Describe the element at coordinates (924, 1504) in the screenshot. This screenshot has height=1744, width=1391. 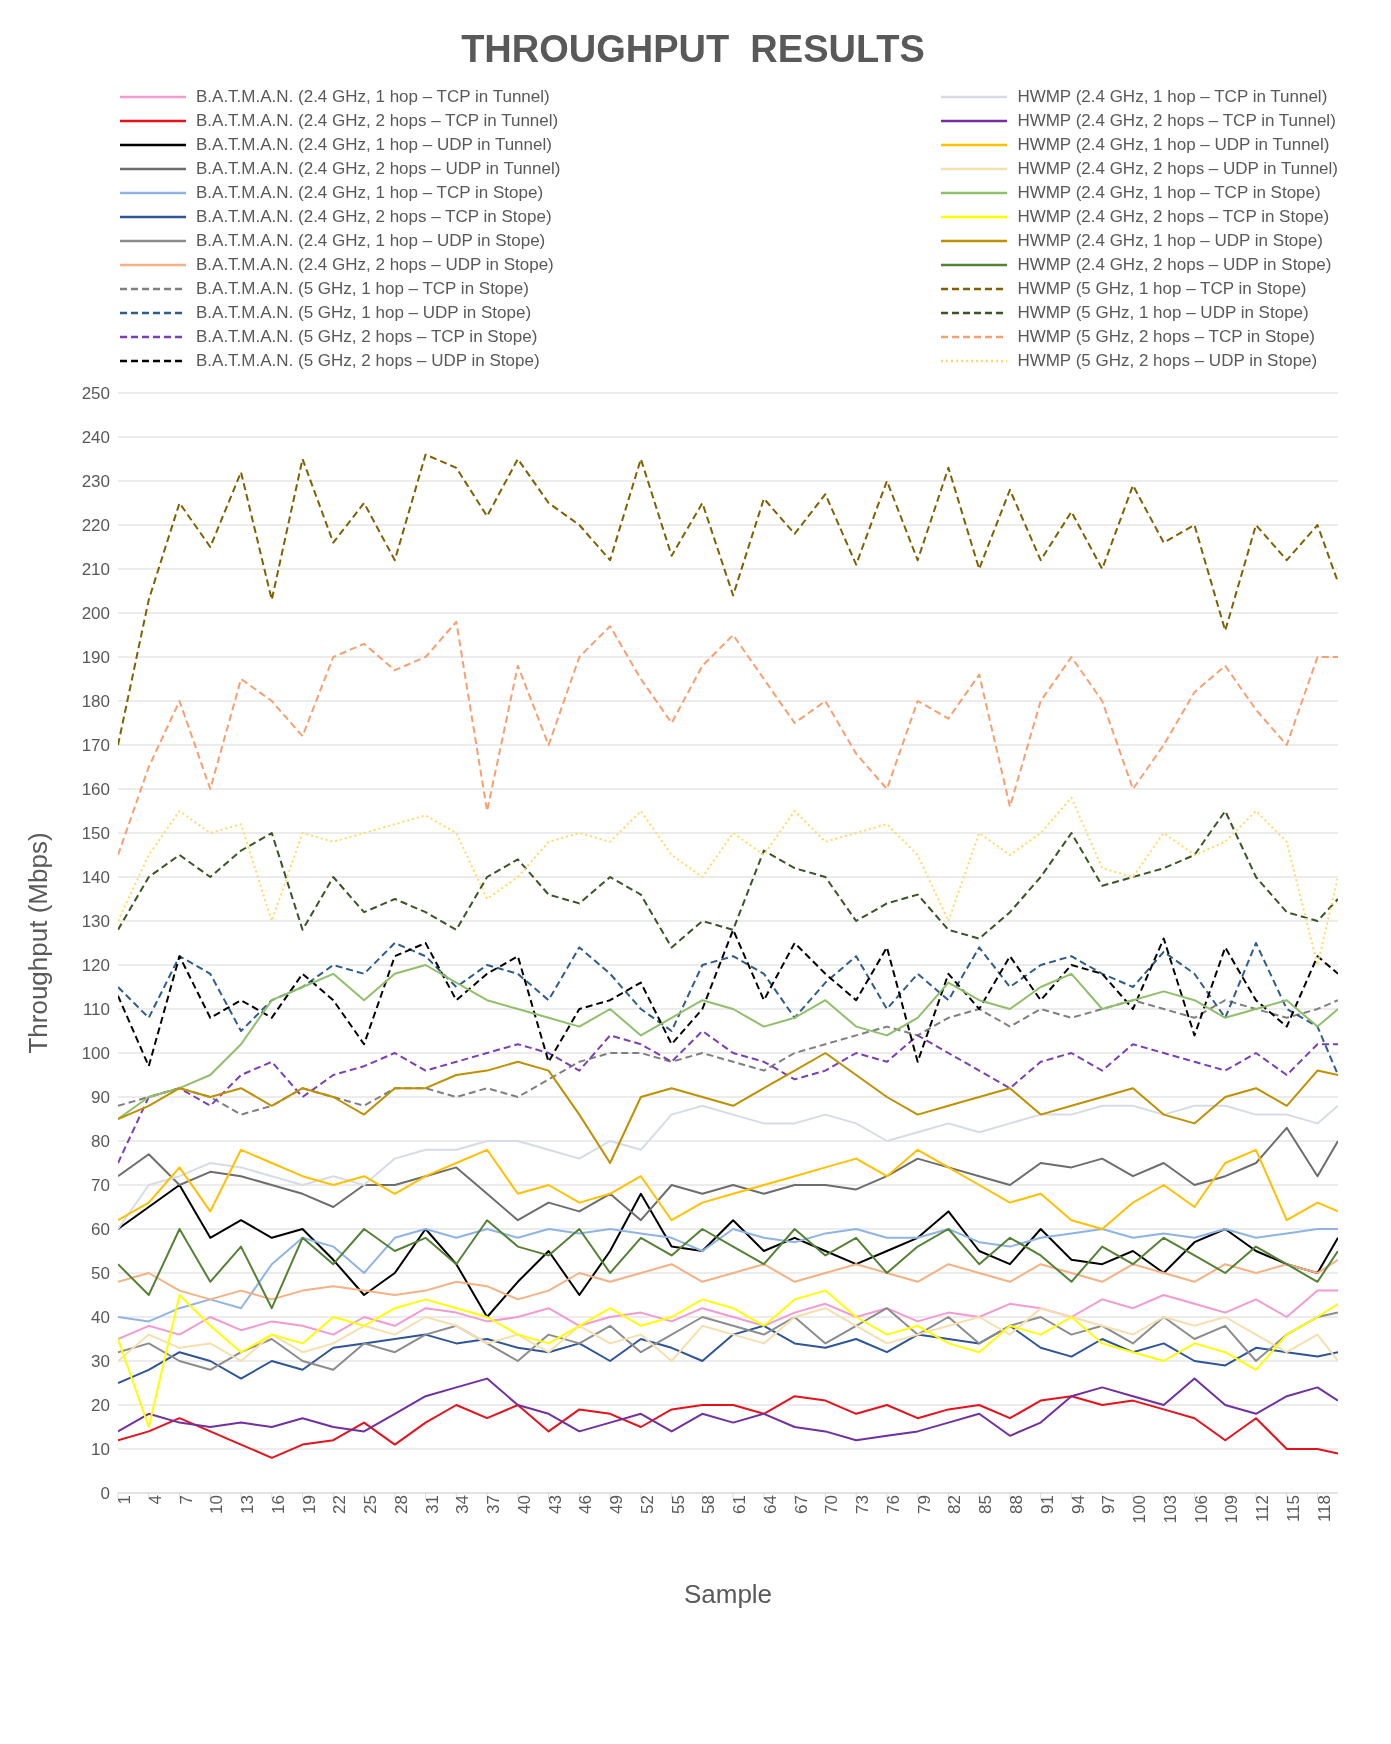
I see `x-tick-label: 79` at that location.